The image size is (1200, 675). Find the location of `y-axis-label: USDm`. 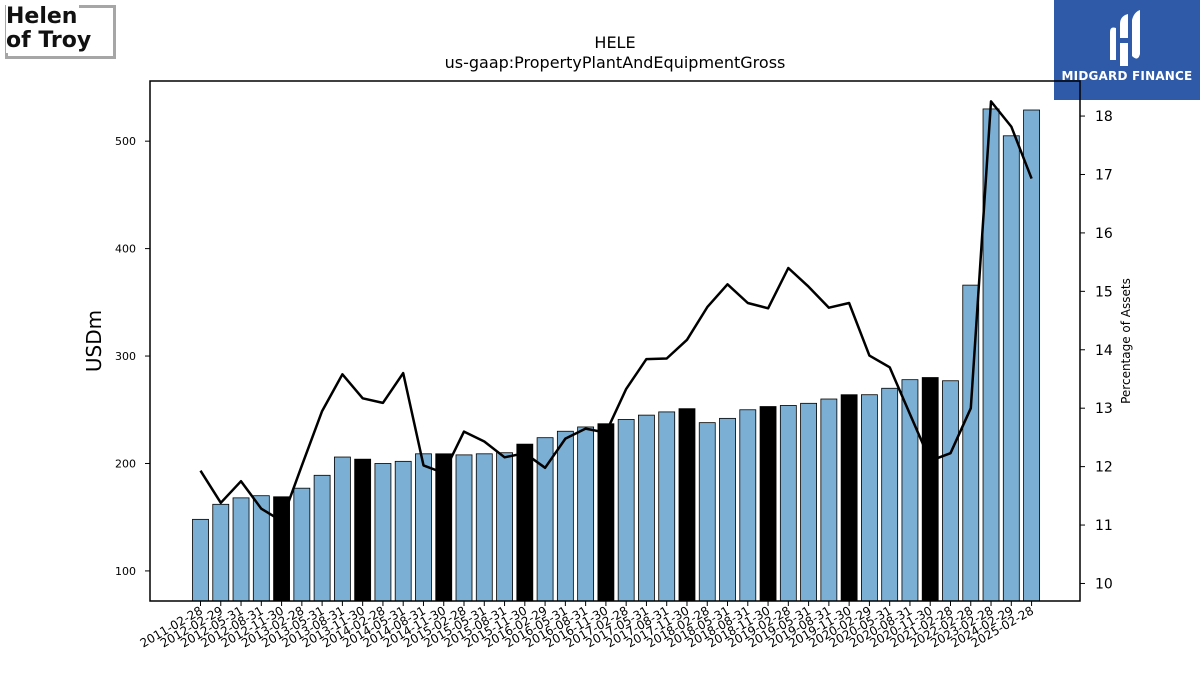

y-axis-label: USDm is located at coordinates (94, 341).